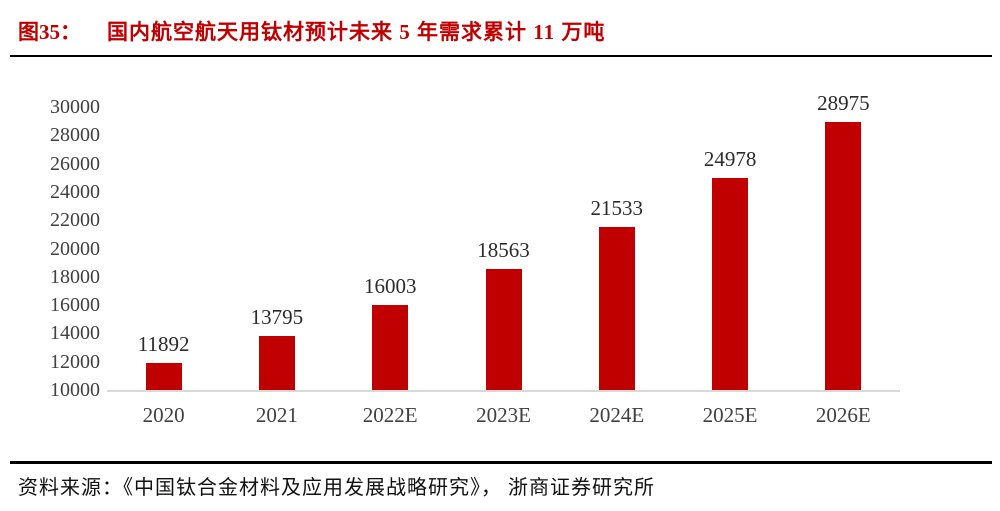 This screenshot has height=511, width=1000. What do you see at coordinates (75, 220) in the screenshot?
I see `y-axis-tick-label: 22000` at bounding box center [75, 220].